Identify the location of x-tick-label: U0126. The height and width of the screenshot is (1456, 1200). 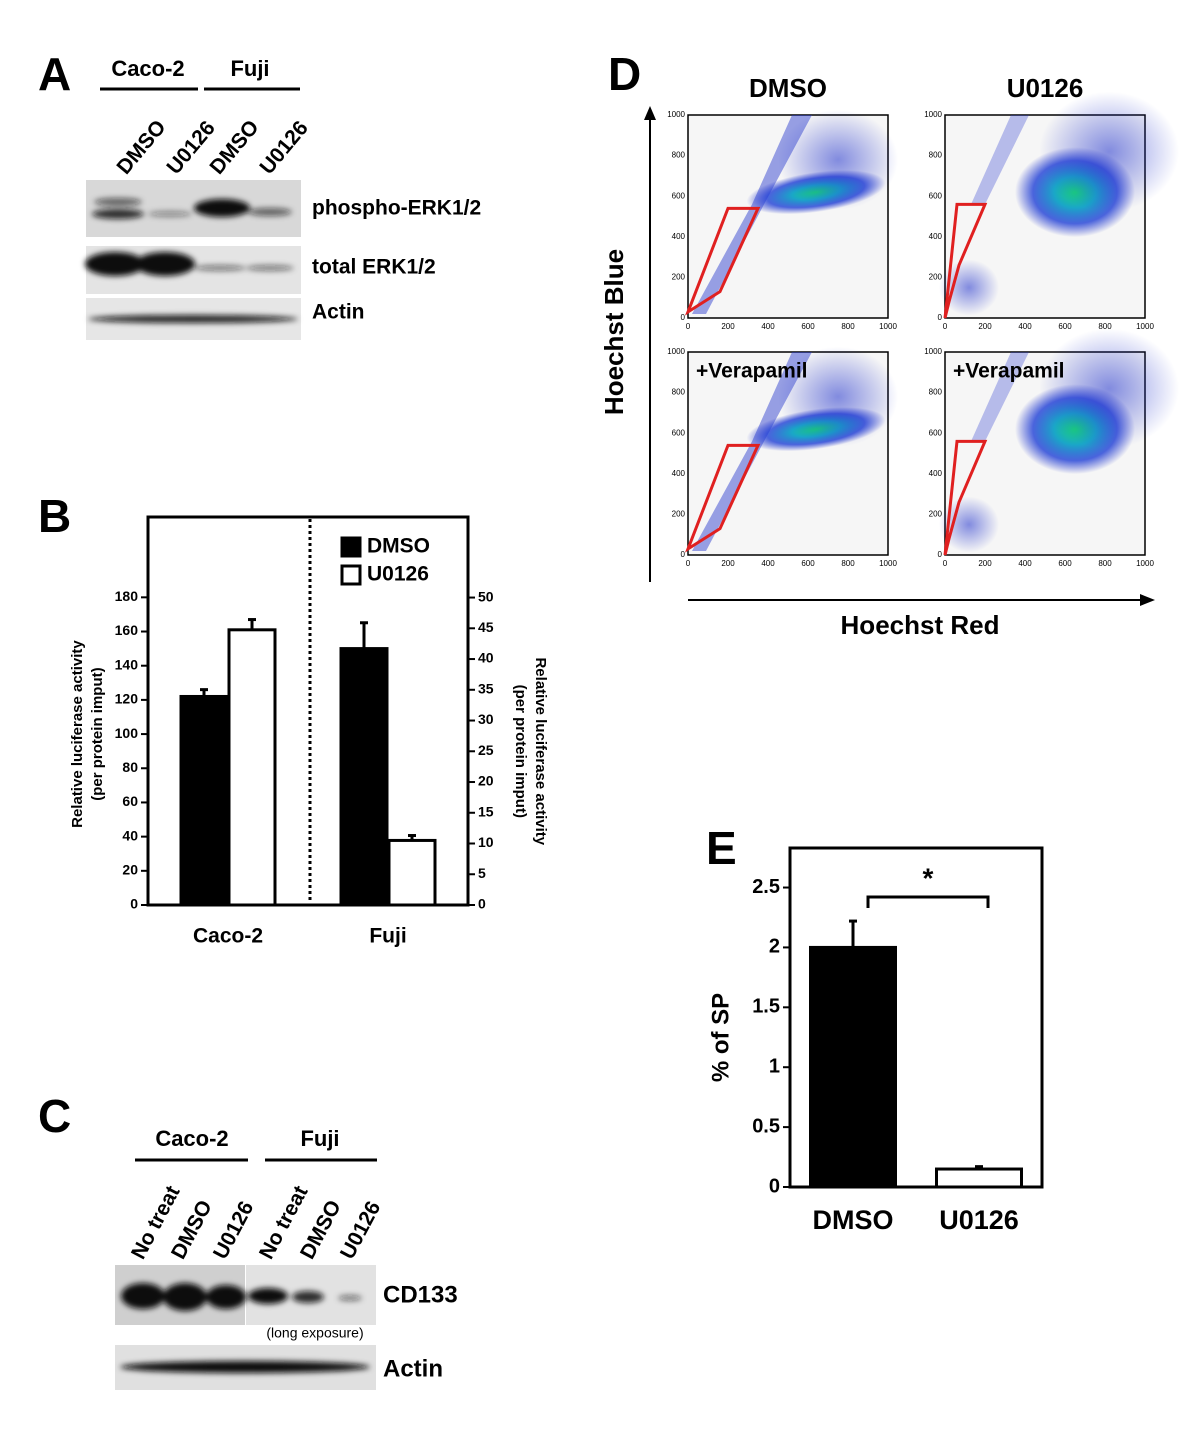
(979, 1220).